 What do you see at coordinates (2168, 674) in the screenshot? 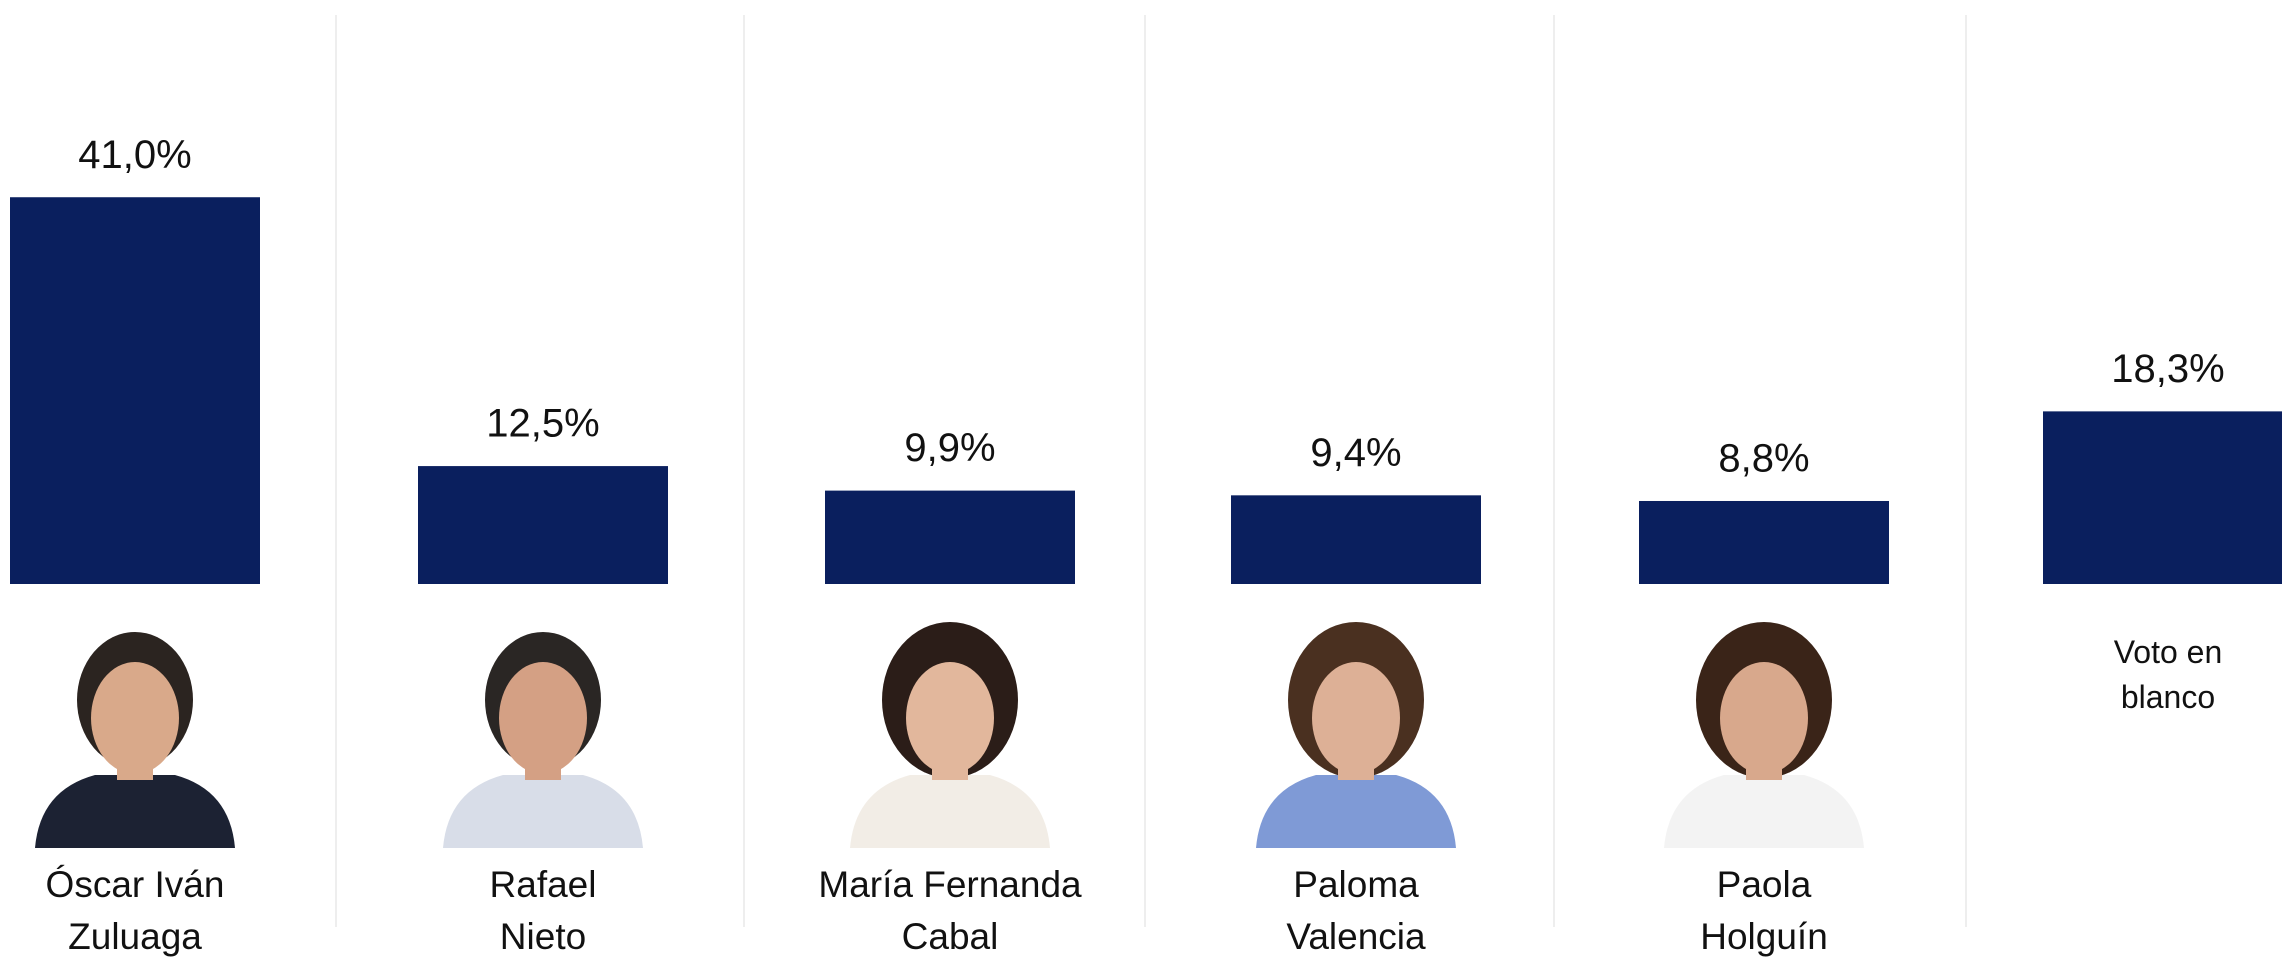
I see `category-label: Voto en blanco` at bounding box center [2168, 674].